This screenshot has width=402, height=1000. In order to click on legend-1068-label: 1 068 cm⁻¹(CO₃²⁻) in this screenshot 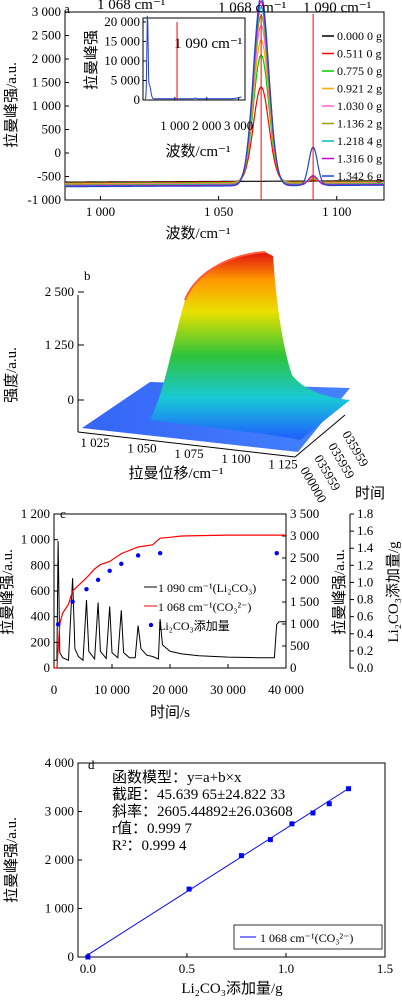, I will do `click(204, 607)`.